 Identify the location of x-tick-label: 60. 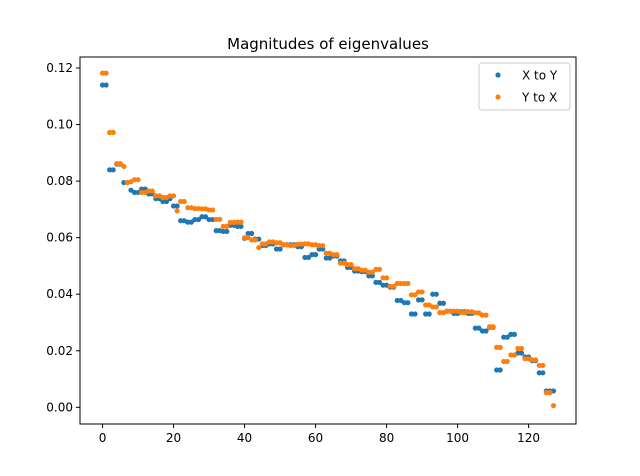
(315, 438).